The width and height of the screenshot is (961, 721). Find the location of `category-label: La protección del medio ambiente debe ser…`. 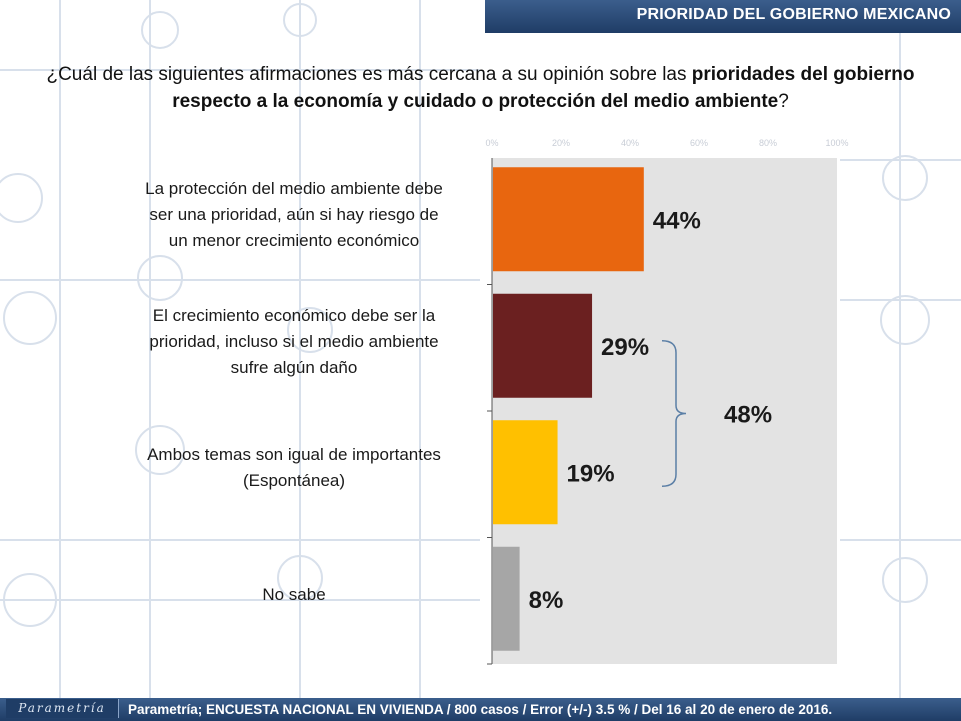

category-label: La protección del medio ambiente debe ser… is located at coordinates (294, 215).